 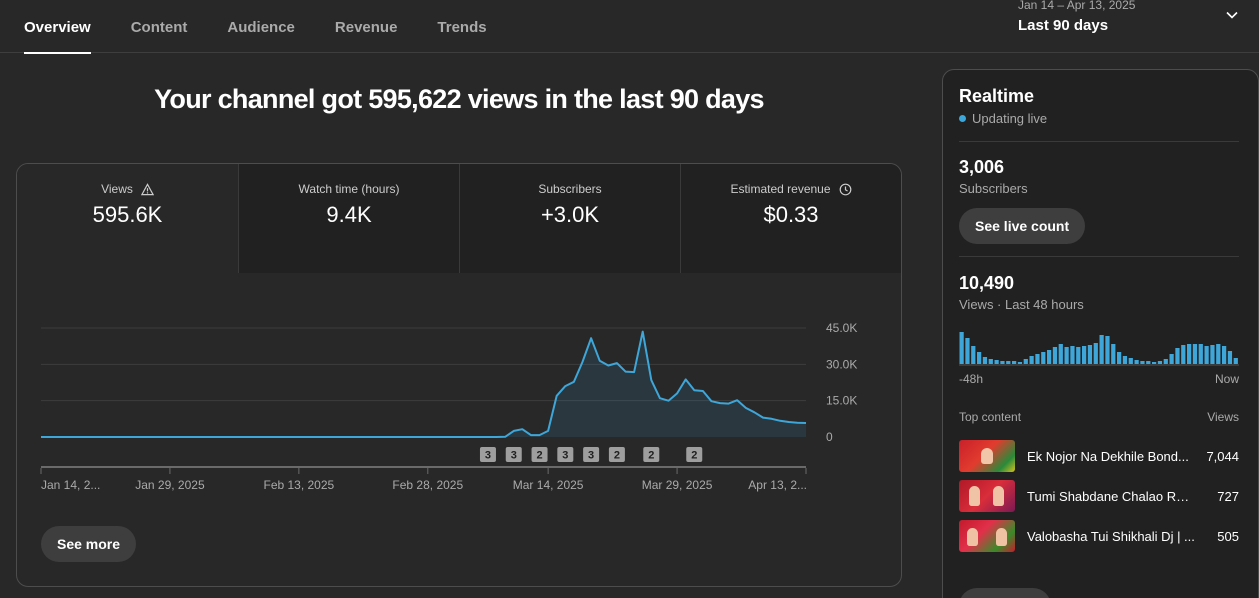 I want to click on warning-icon, so click(x=147, y=188).